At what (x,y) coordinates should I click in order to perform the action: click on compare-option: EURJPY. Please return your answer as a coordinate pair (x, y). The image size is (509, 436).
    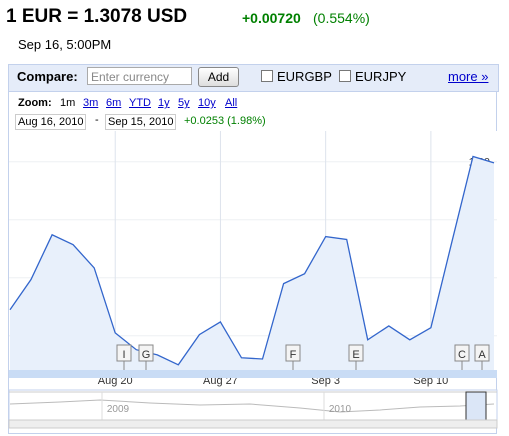
    Looking at the image, I should click on (381, 76).